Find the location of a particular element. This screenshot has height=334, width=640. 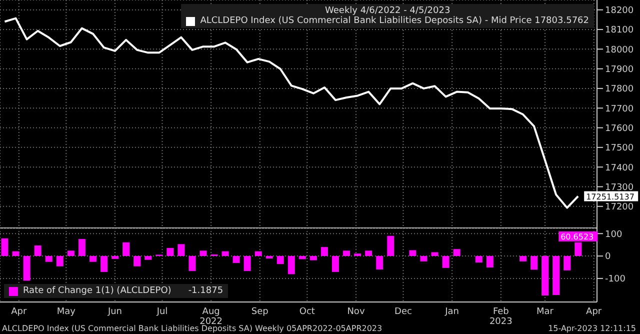

x-tick-label: Dec is located at coordinates (403, 312).